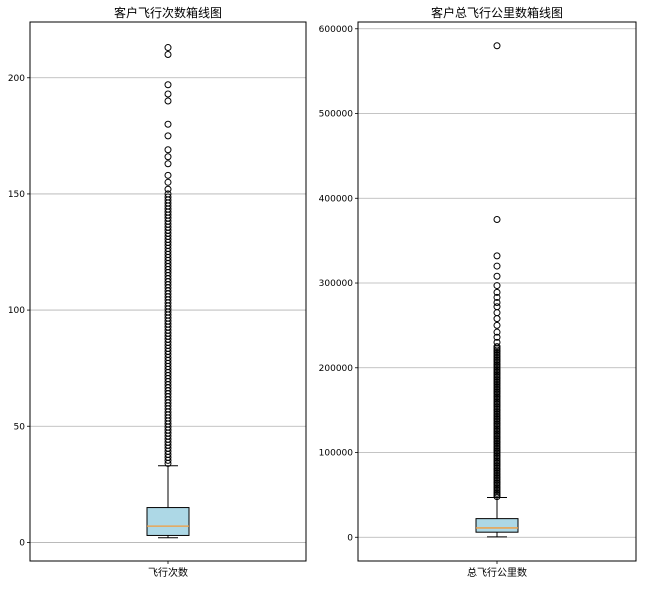  What do you see at coordinates (168, 12) in the screenshot?
I see `chart-title: 客户飞行次数箱线图` at bounding box center [168, 12].